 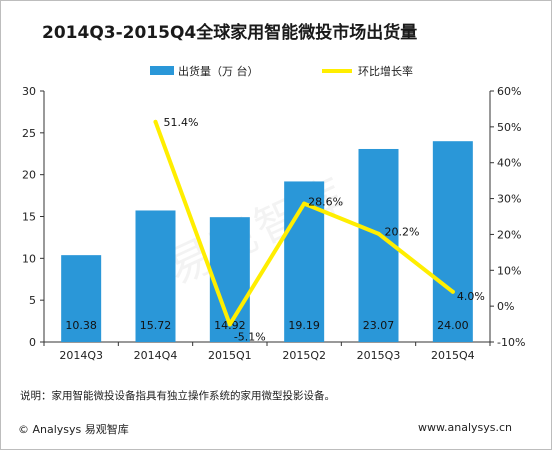 What do you see at coordinates (325, 202) in the screenshot?
I see `line-data-label: 28.6%` at bounding box center [325, 202].